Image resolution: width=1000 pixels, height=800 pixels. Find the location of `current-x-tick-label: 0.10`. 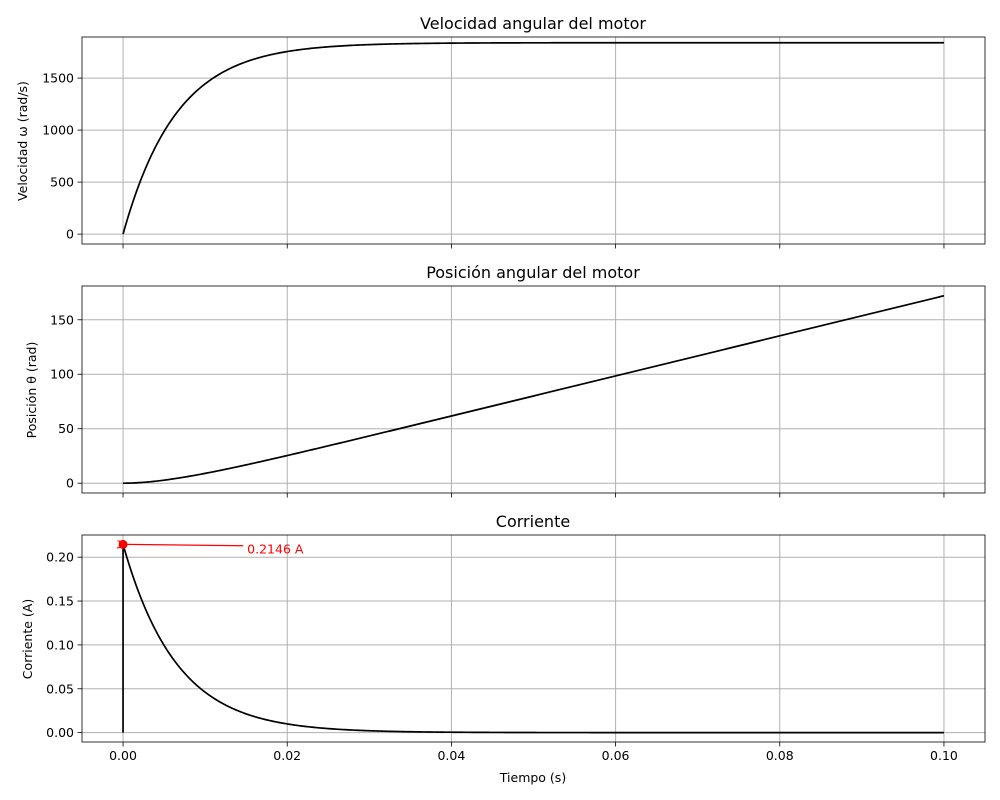

current-x-tick-label: 0.10 is located at coordinates (944, 755).